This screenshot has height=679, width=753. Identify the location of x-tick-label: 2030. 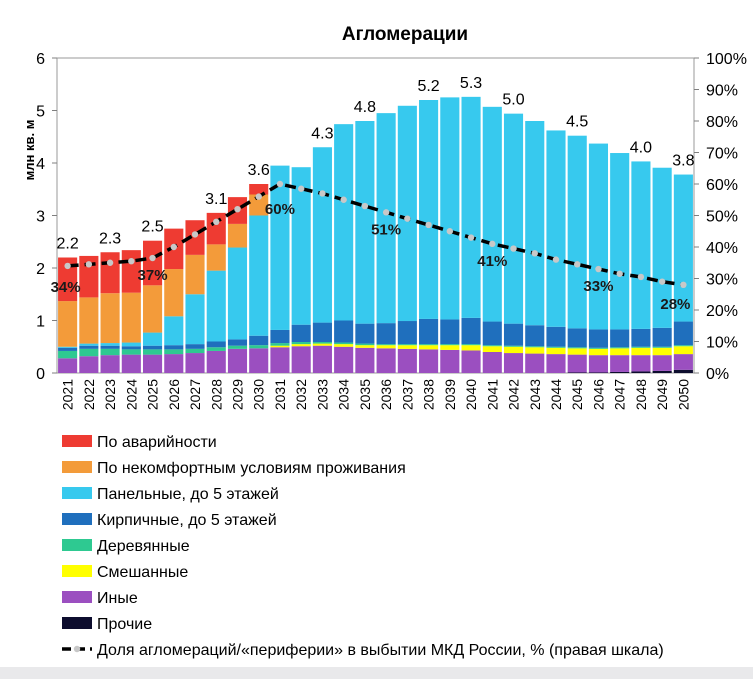
(259, 394).